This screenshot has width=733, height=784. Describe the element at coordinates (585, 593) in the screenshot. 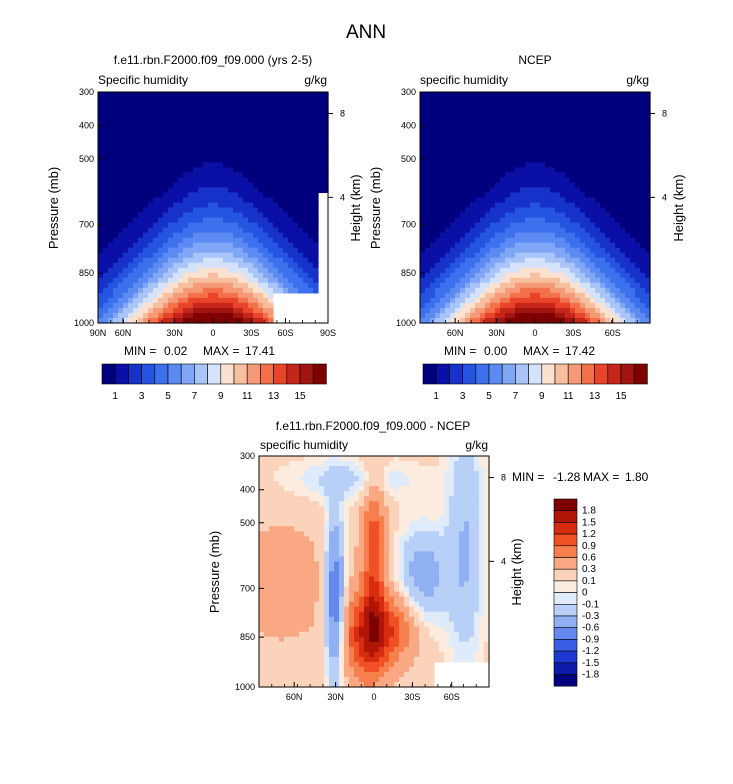

I see `colorbar-label: 0` at that location.